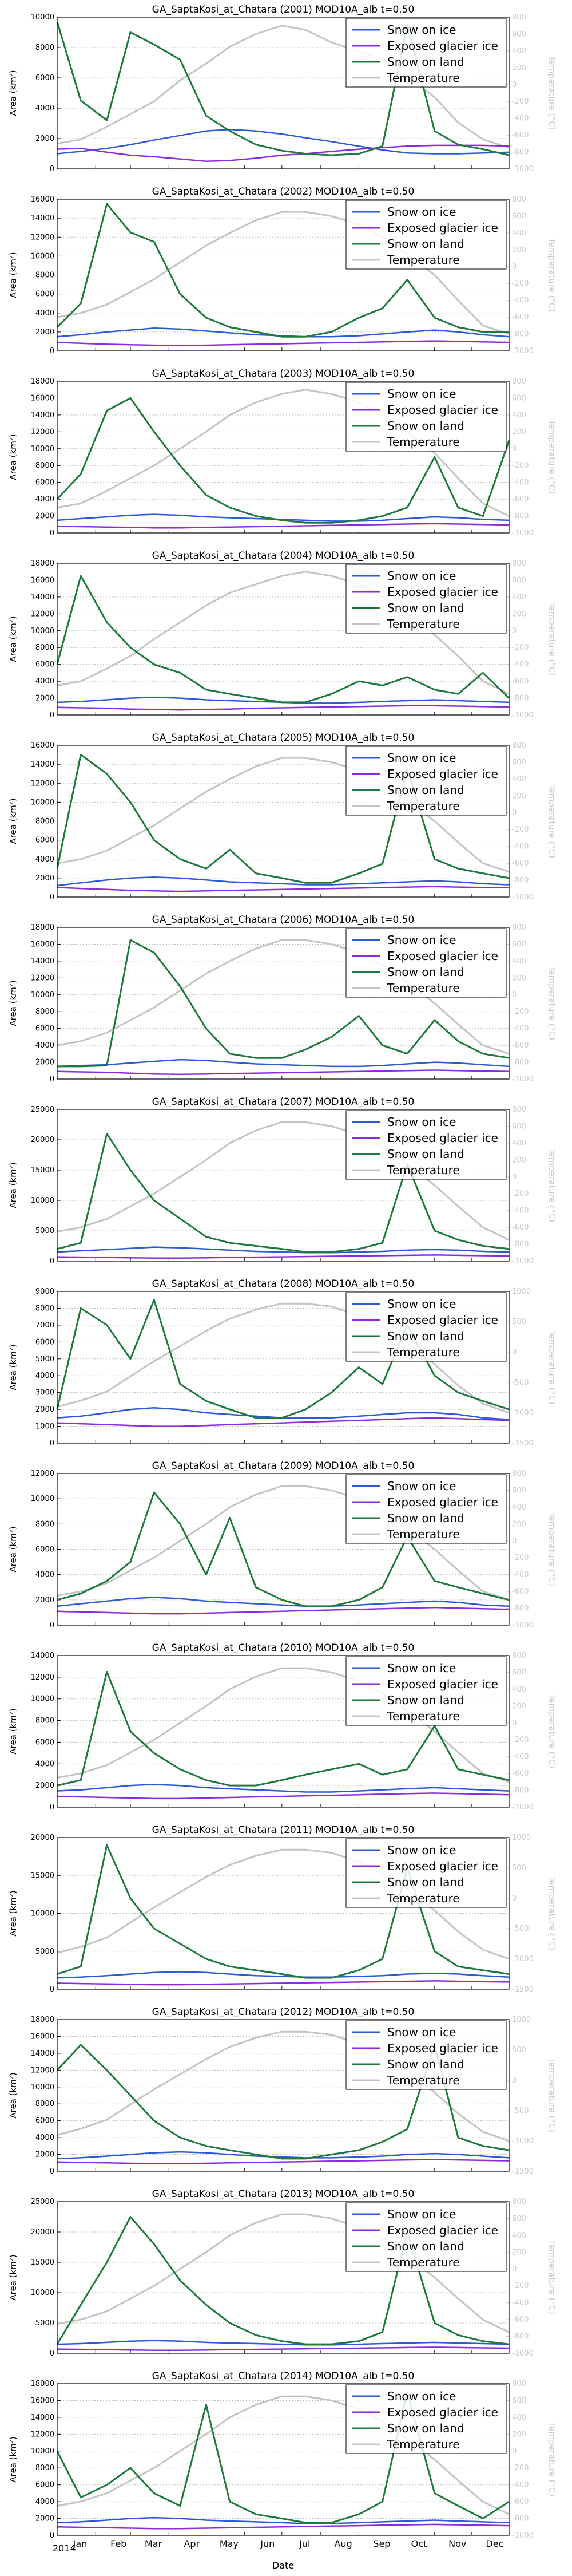 The width and height of the screenshot is (572, 2576). Describe the element at coordinates (42, 1109) in the screenshot. I see `y-tick-label: 25000` at that location.